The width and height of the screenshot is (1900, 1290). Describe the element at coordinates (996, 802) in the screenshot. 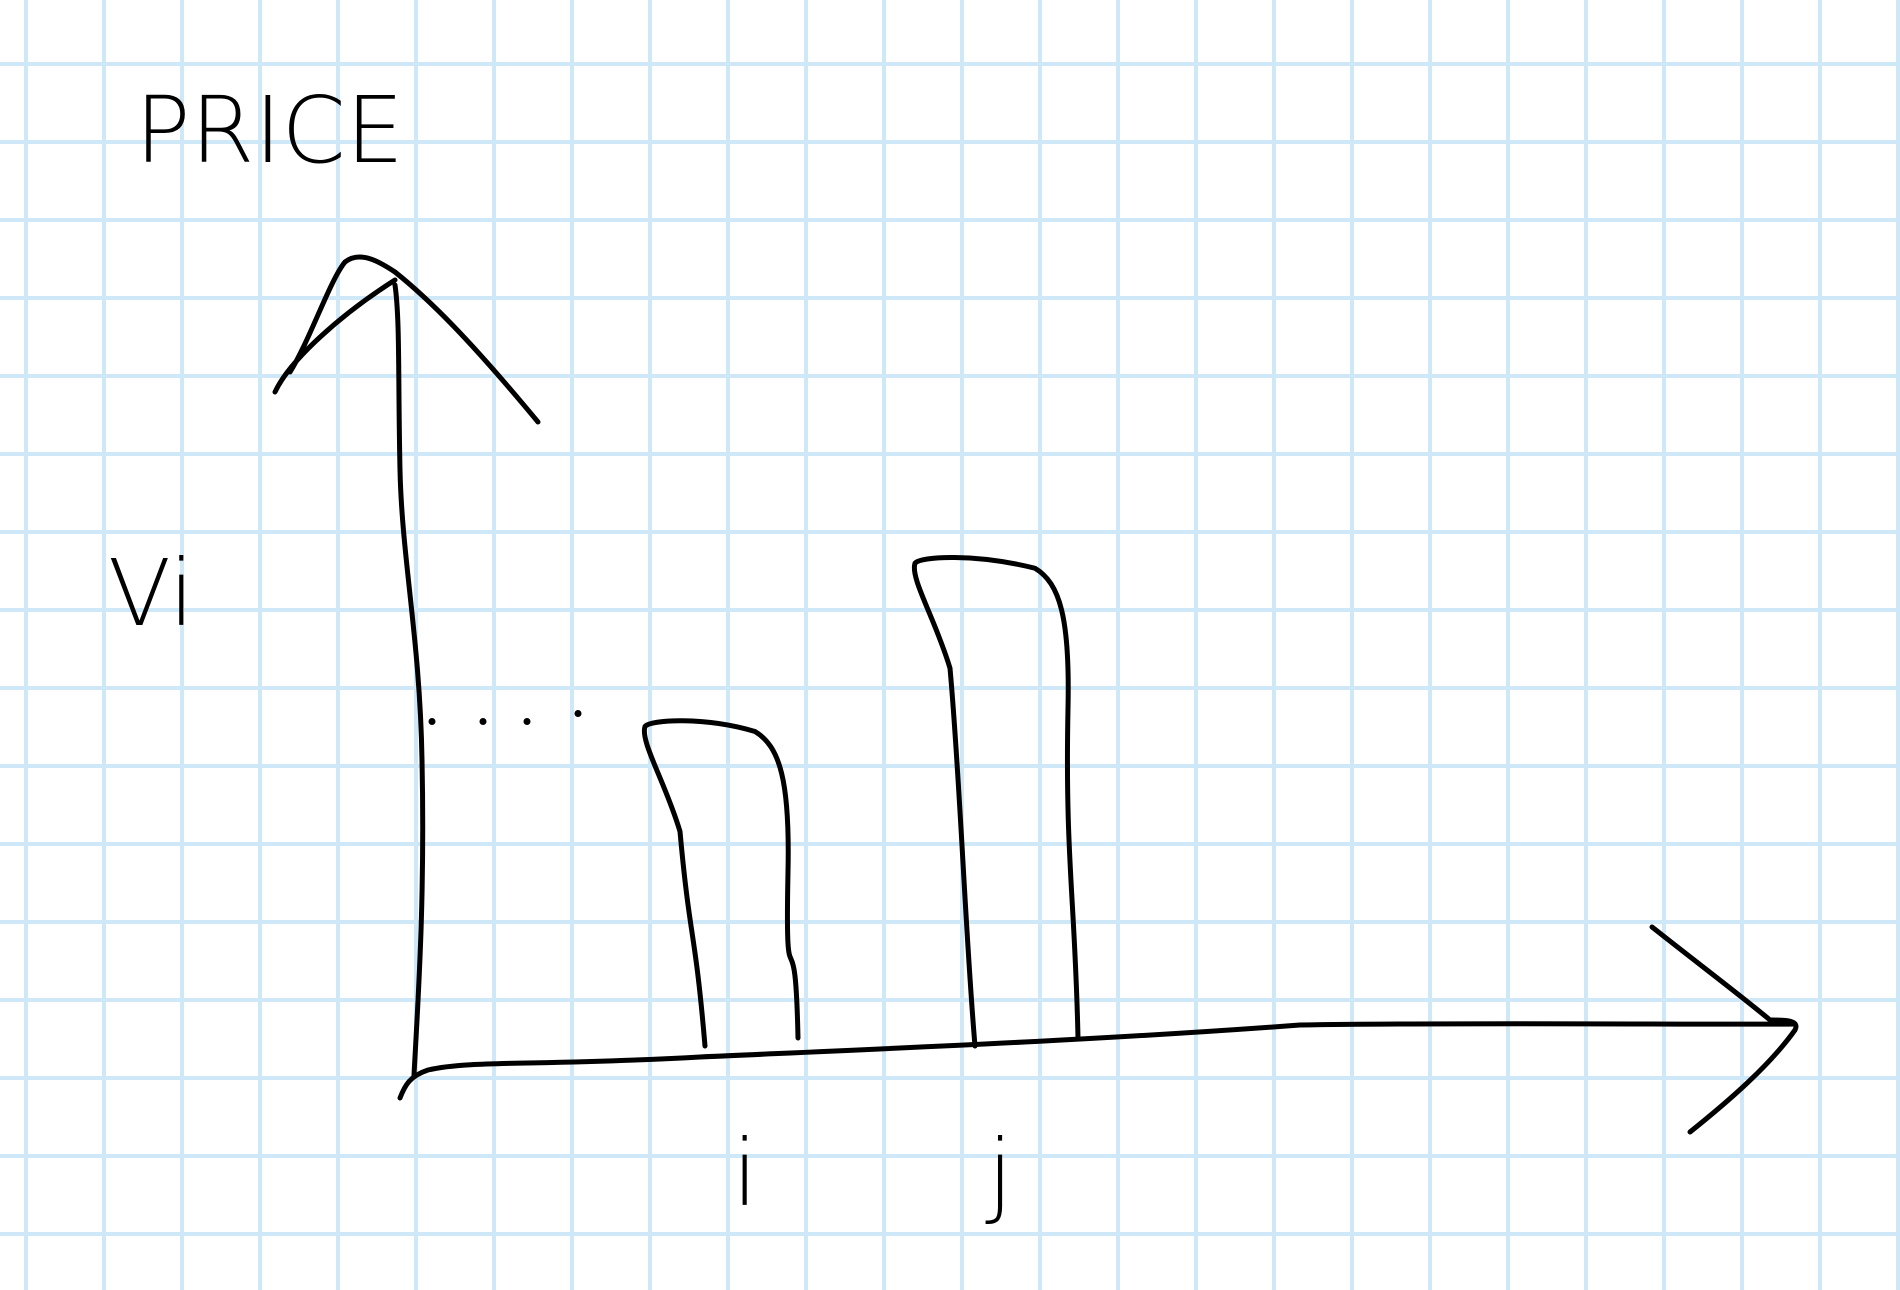

I see `bar-j` at that location.